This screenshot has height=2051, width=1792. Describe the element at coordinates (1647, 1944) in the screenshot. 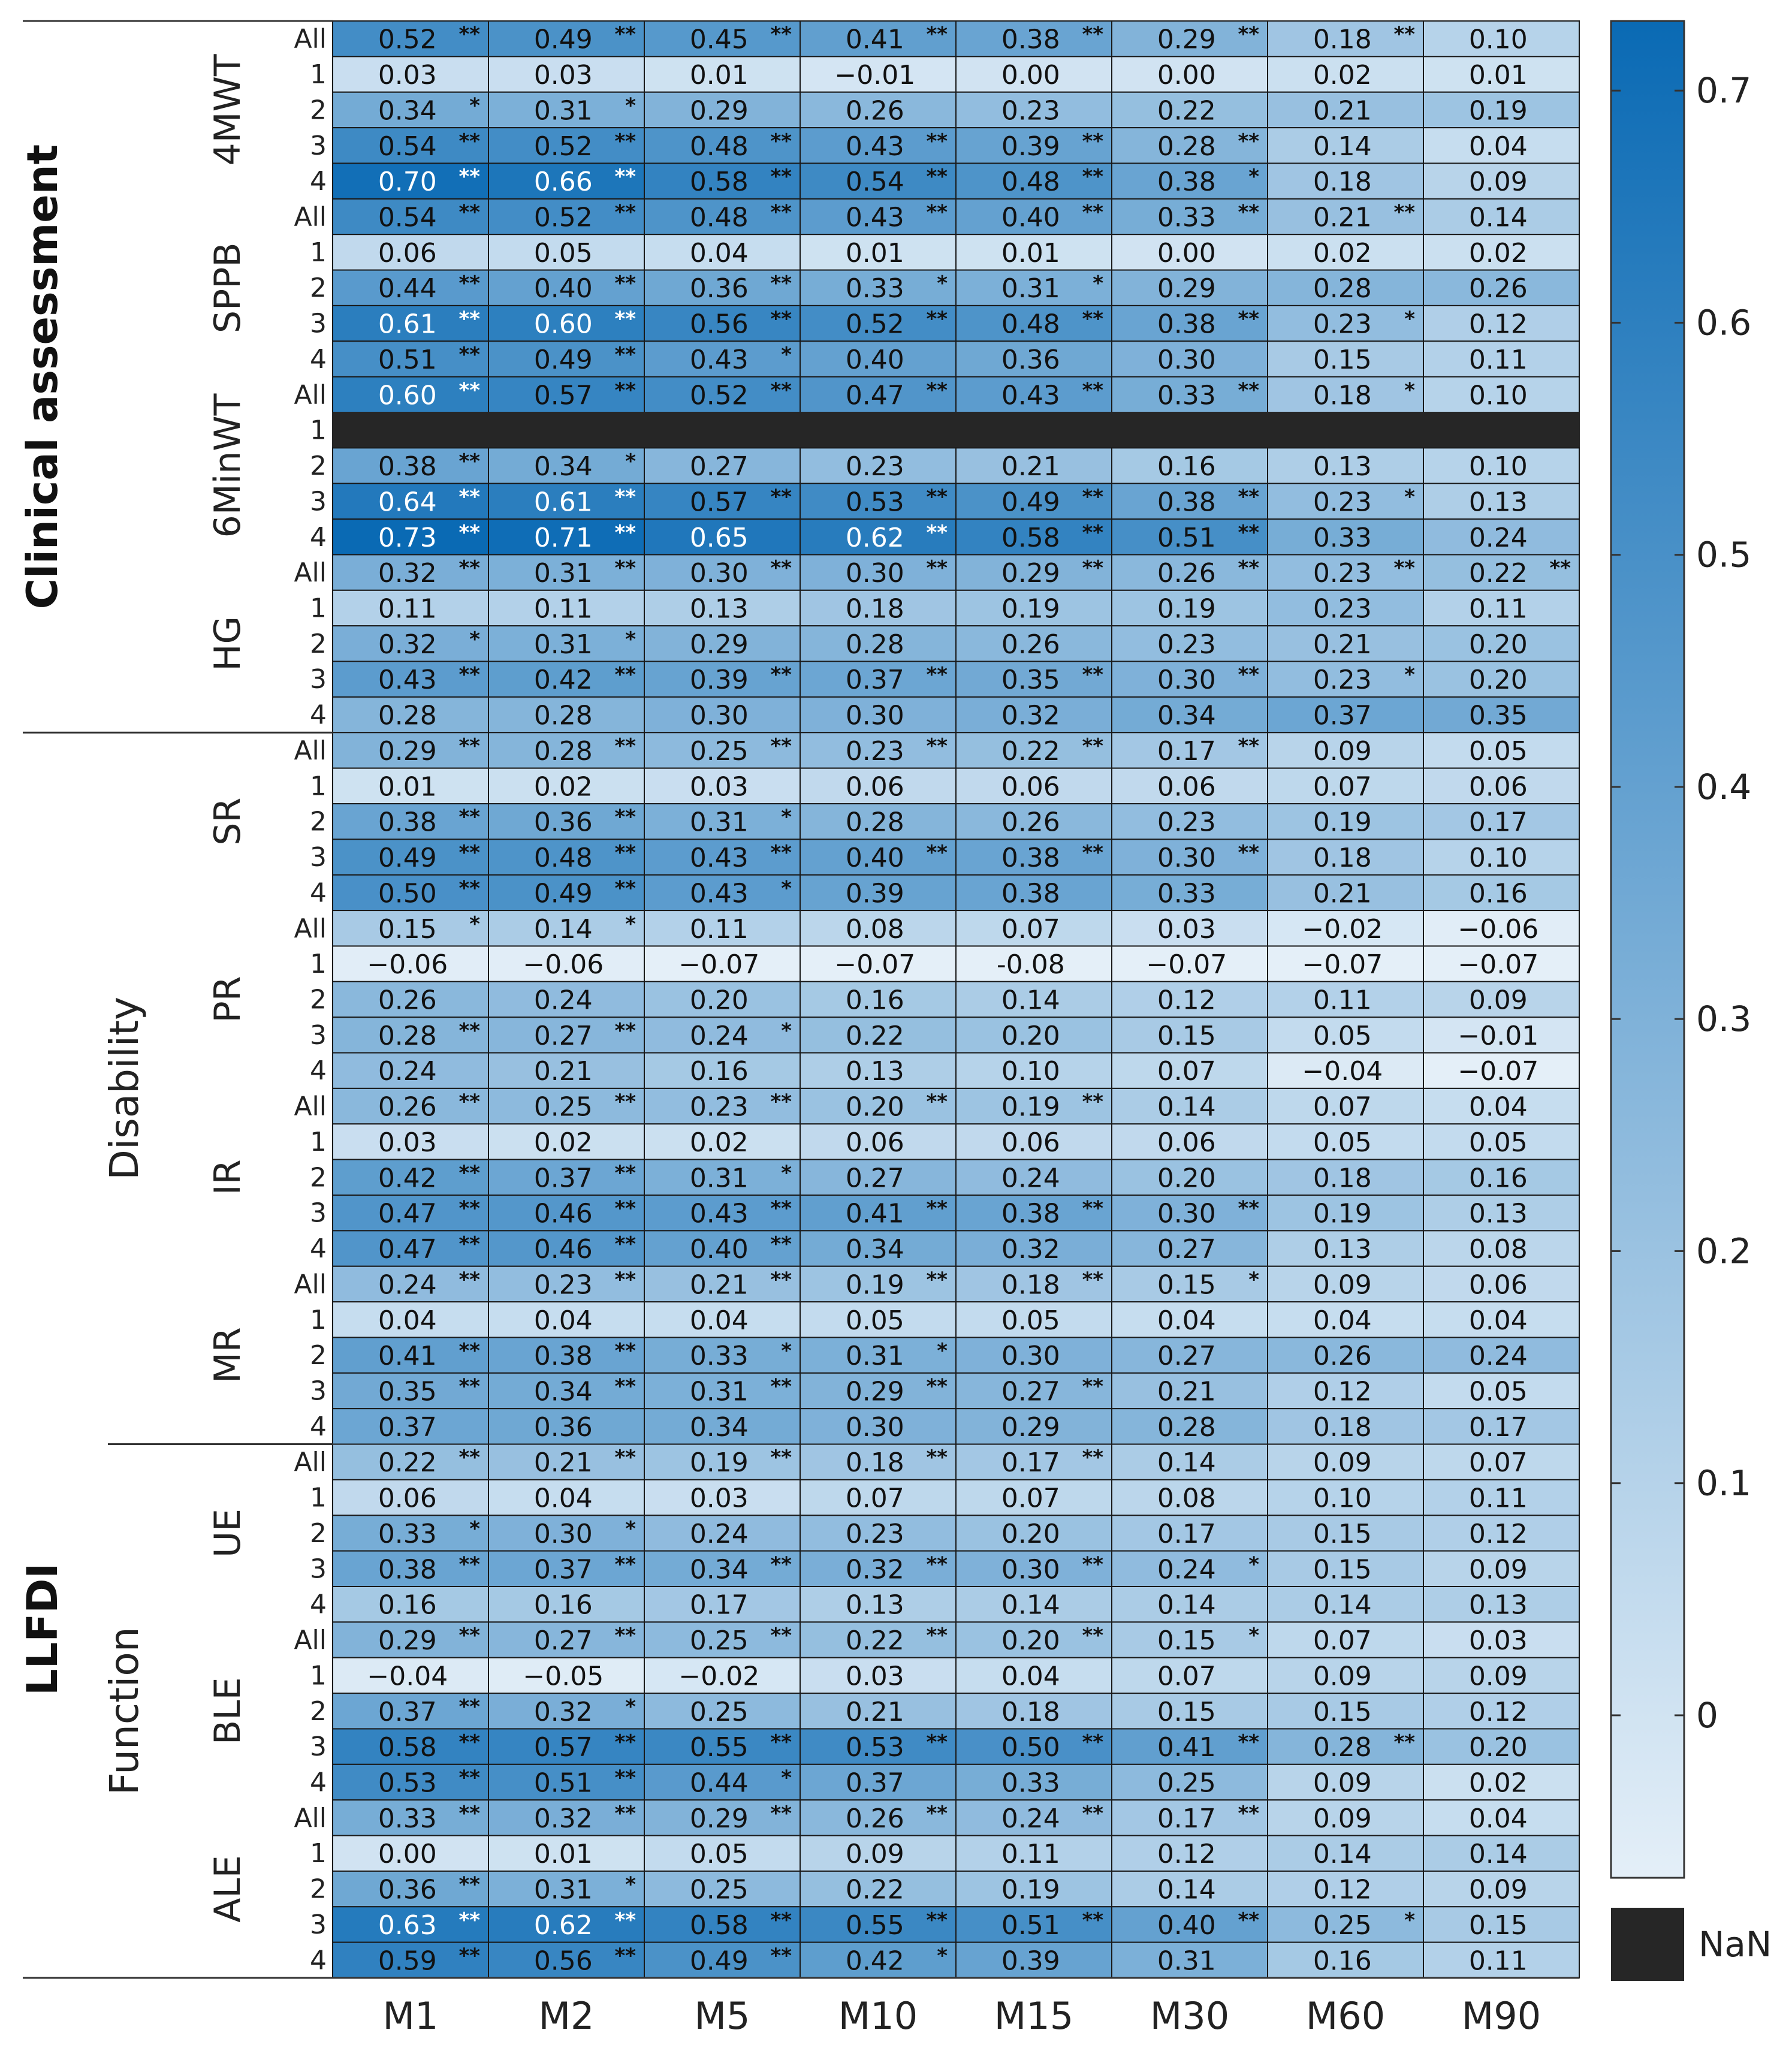

I see `nan-legend-swatch` at that location.